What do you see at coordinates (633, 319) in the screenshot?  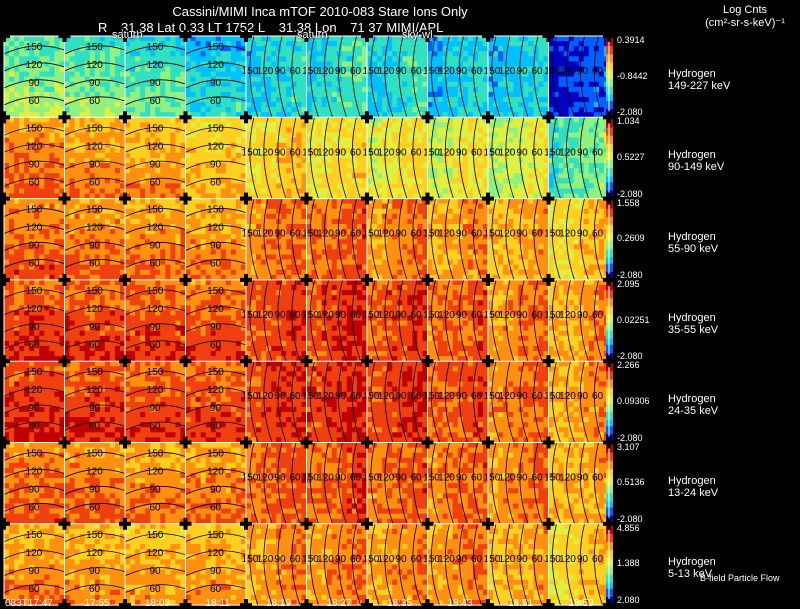 I see `colorbar-value: 0.02251` at bounding box center [633, 319].